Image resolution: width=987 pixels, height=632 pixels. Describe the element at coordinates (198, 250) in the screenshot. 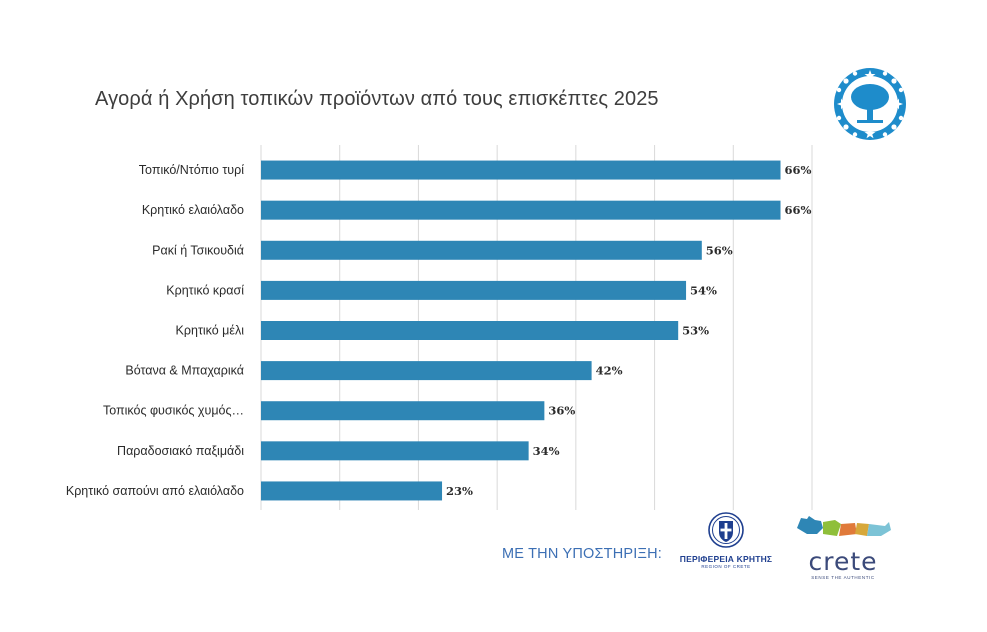

I see `category-label: Ρακί ή Τσικουδιά` at that location.